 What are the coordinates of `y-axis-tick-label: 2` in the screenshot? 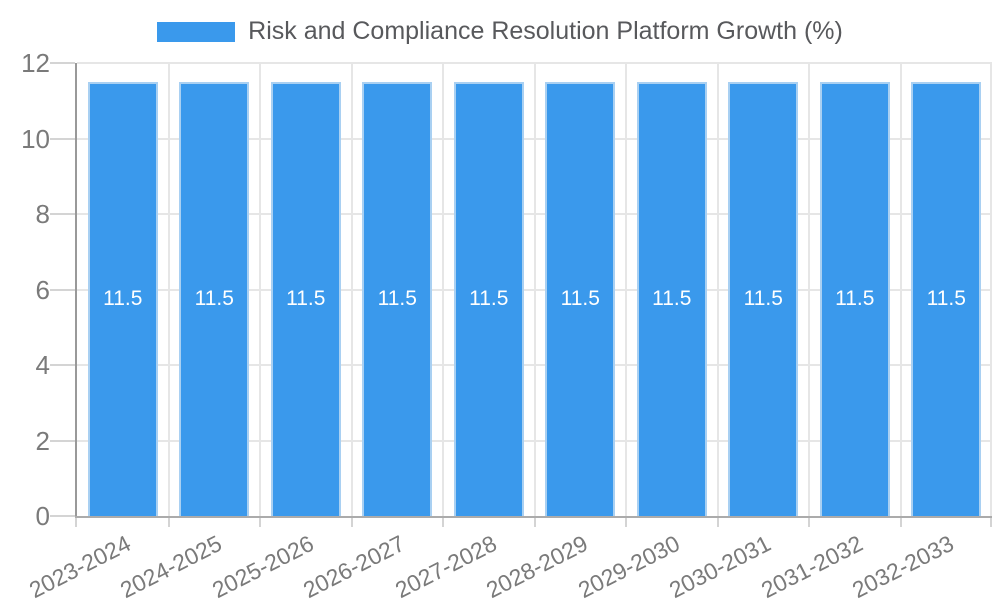 It's located at (42, 440).